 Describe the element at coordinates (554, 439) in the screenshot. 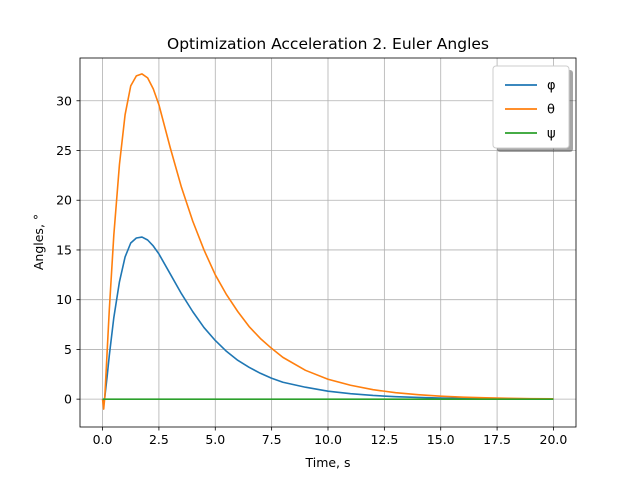

I see `x-tick-label: 20.0` at that location.